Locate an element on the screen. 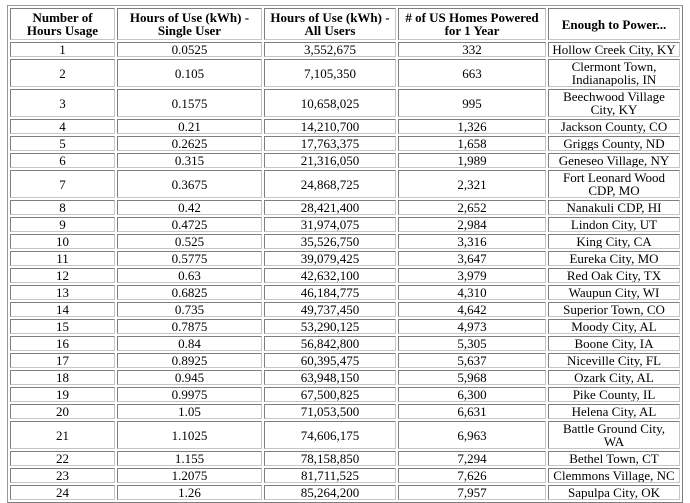 The height and width of the screenshot is (503, 690). cell-kwh-all-users: 56,842,800 is located at coordinates (330, 343).